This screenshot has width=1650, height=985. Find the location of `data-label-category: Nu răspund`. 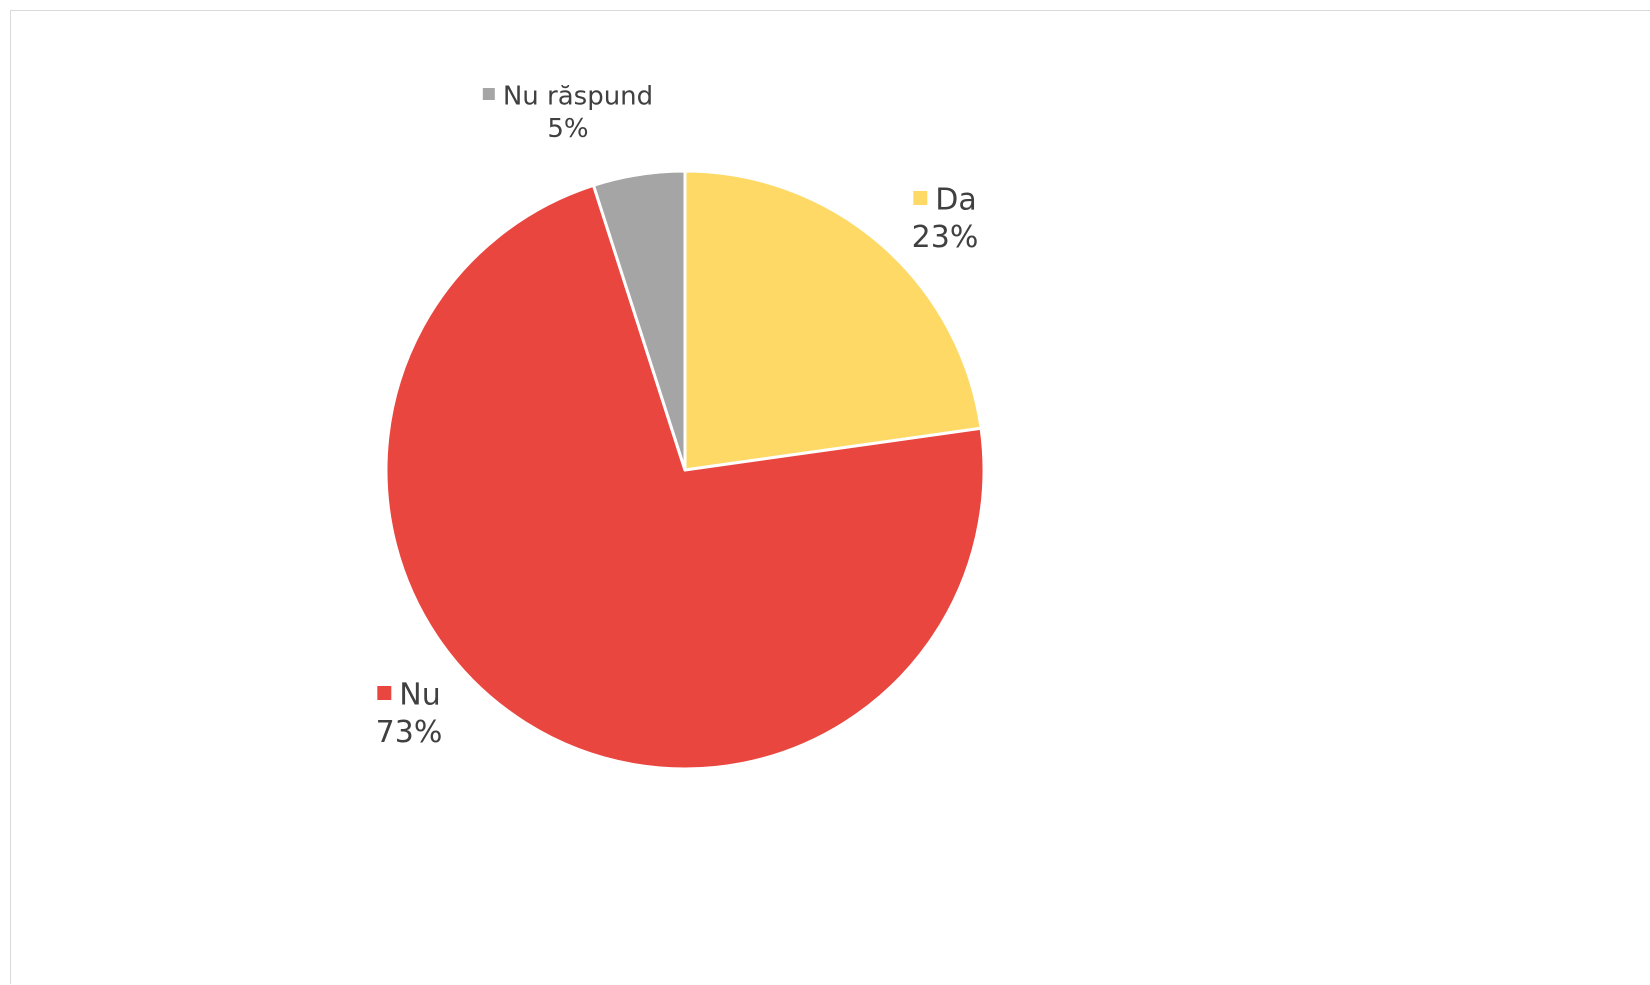

data-label-category: Nu răspund is located at coordinates (578, 97).